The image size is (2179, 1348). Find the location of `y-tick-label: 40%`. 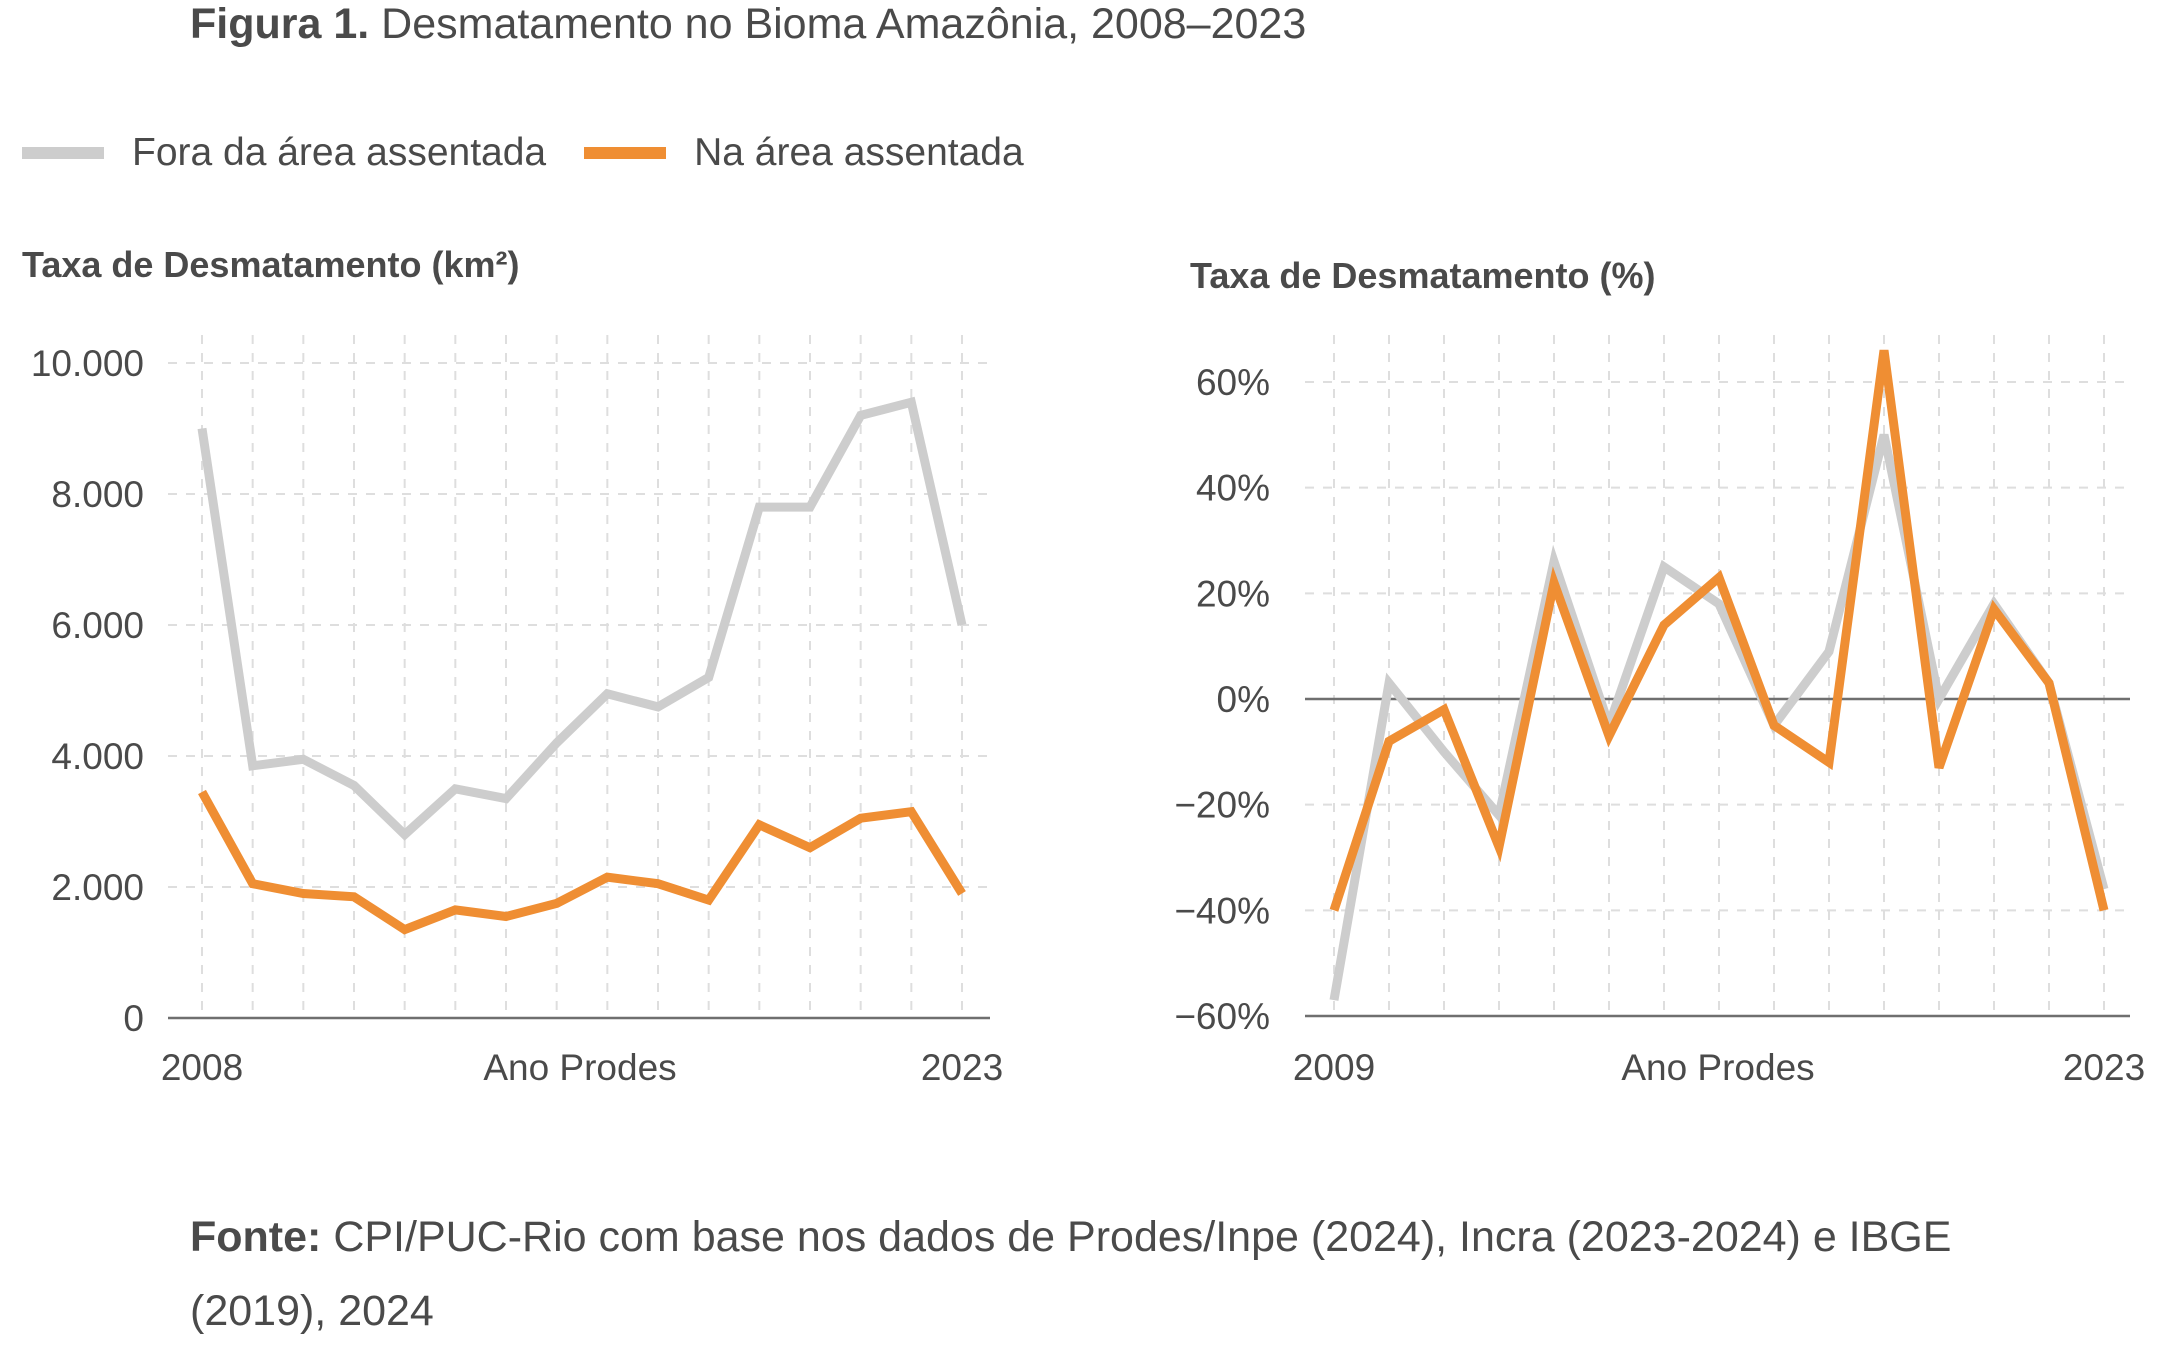

y-tick-label: 40% is located at coordinates (1233, 488).